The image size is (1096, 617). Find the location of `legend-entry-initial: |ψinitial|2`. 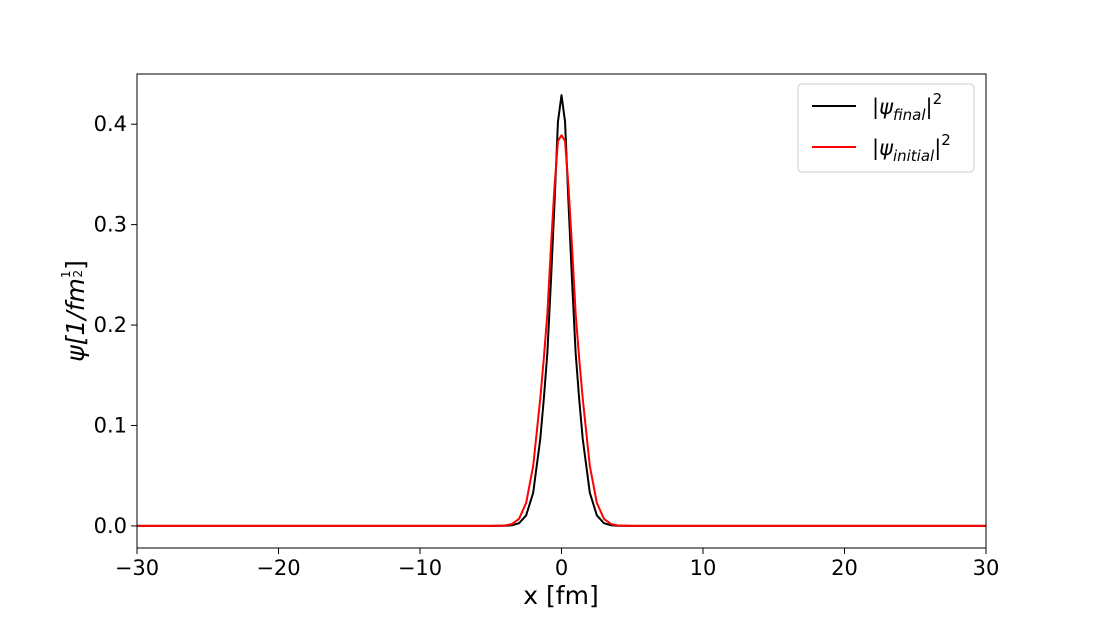

legend-entry-initial: |ψinitial|2 is located at coordinates (911, 148).